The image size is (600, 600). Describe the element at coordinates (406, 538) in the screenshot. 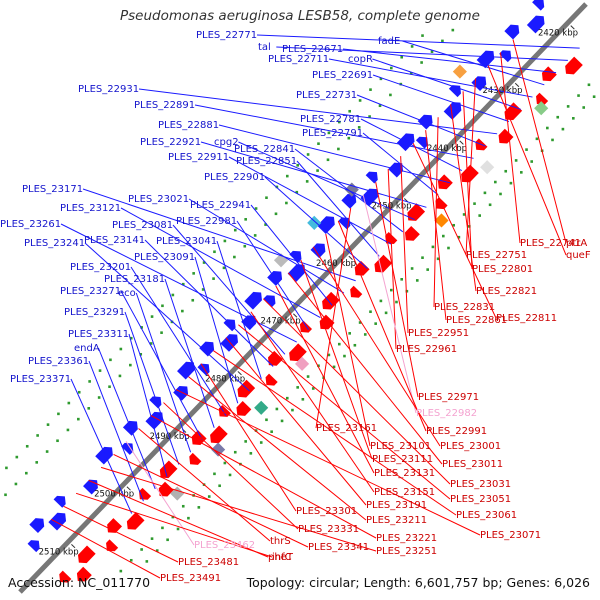

I see `reverse-gene-label: PLES_23221` at that location.